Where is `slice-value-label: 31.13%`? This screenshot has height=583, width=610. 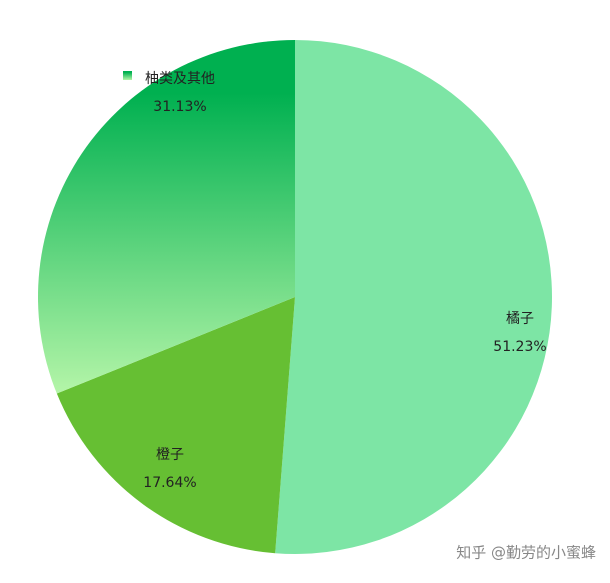
slice-value-label: 31.13% is located at coordinates (179, 107).